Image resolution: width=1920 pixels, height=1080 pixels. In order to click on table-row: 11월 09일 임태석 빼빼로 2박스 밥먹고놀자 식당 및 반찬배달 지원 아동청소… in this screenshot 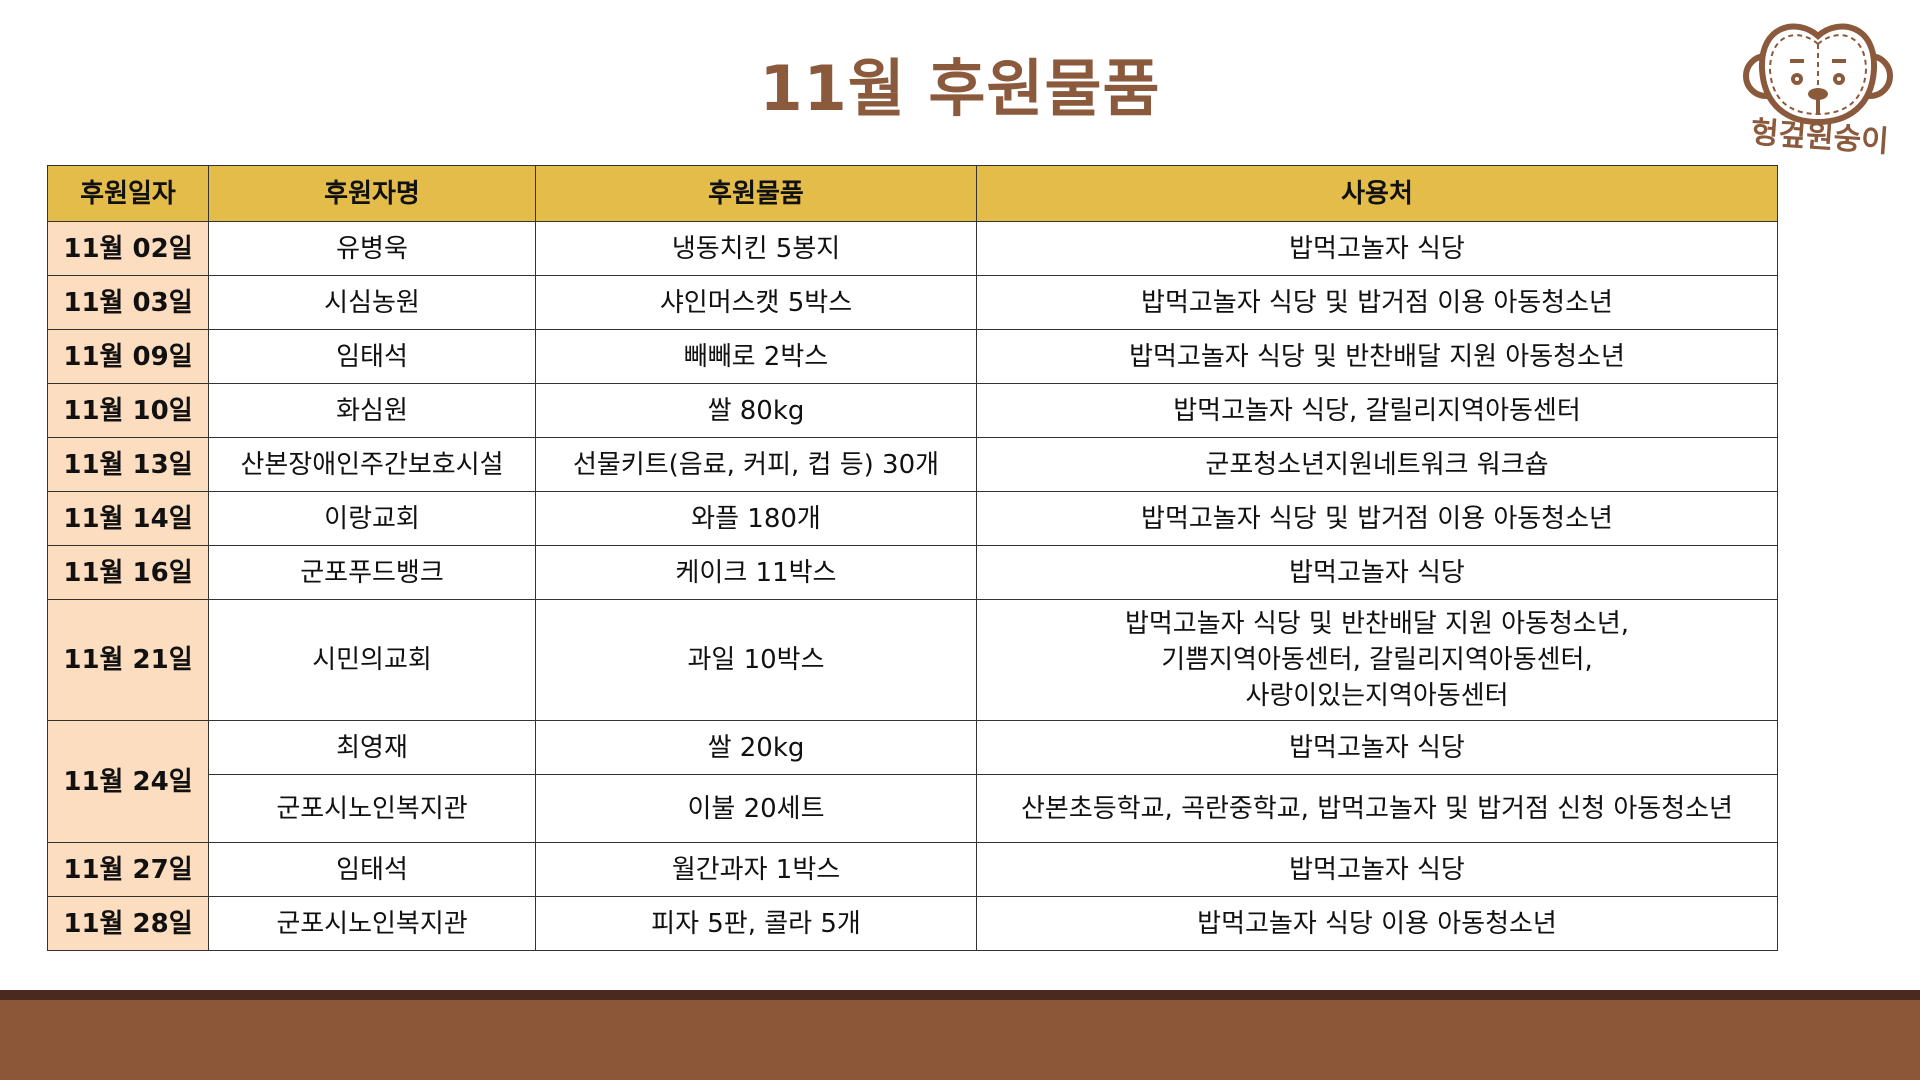, I will do `click(912, 356)`.